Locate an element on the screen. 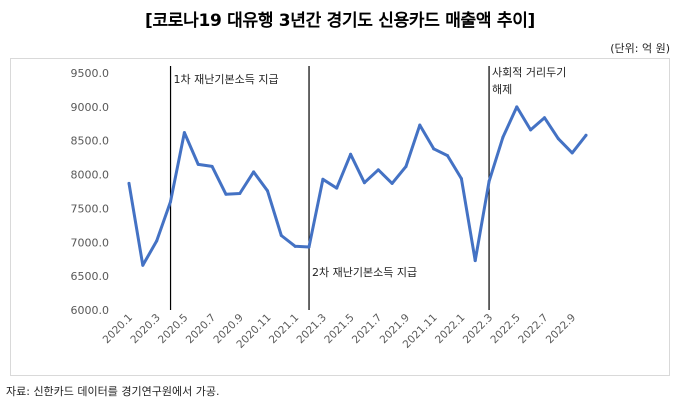  y-tick-label: 9000.0 is located at coordinates (90, 107).